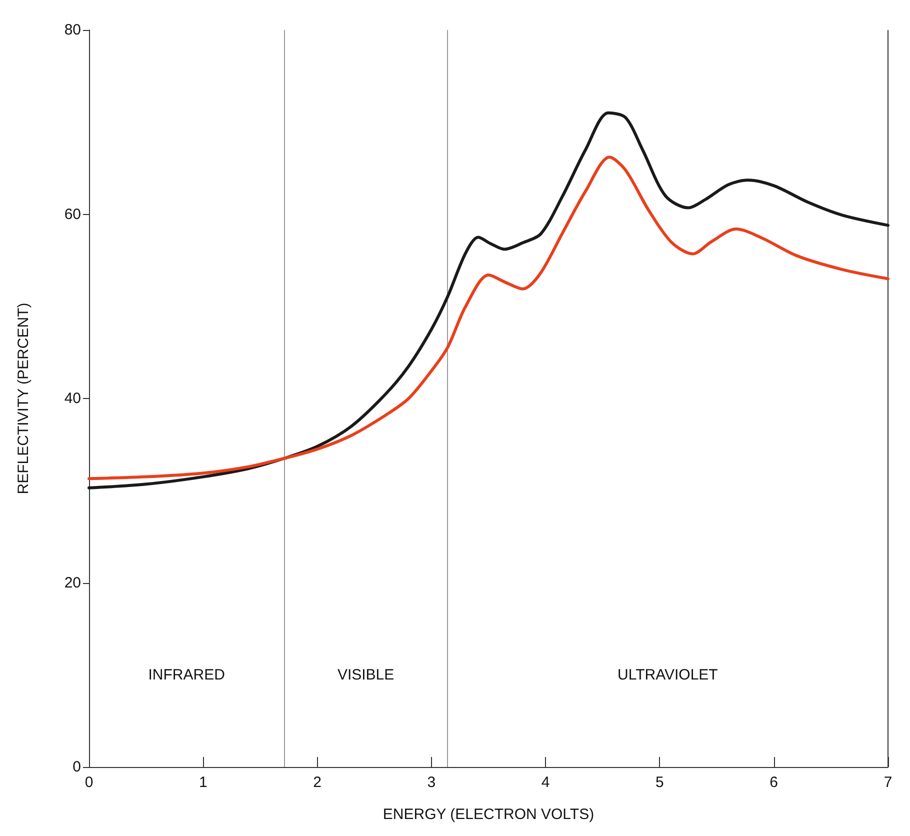 The height and width of the screenshot is (836, 910). I want to click on y-axis-title: REFLECTIVITY (PERCENT), so click(23, 398).